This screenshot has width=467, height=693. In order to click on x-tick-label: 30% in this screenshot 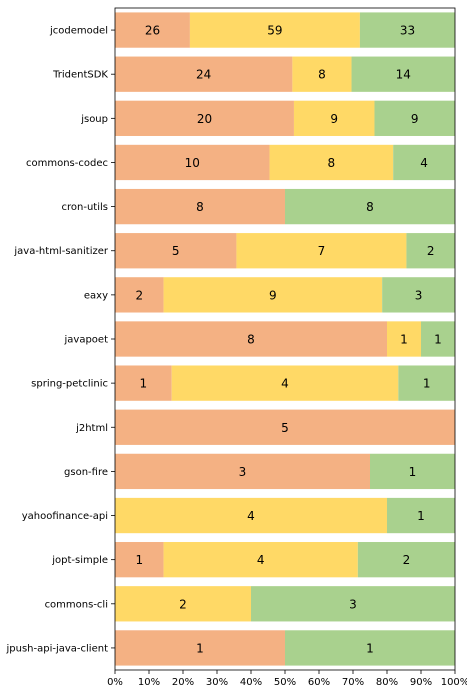, I will do `click(217, 682)`.